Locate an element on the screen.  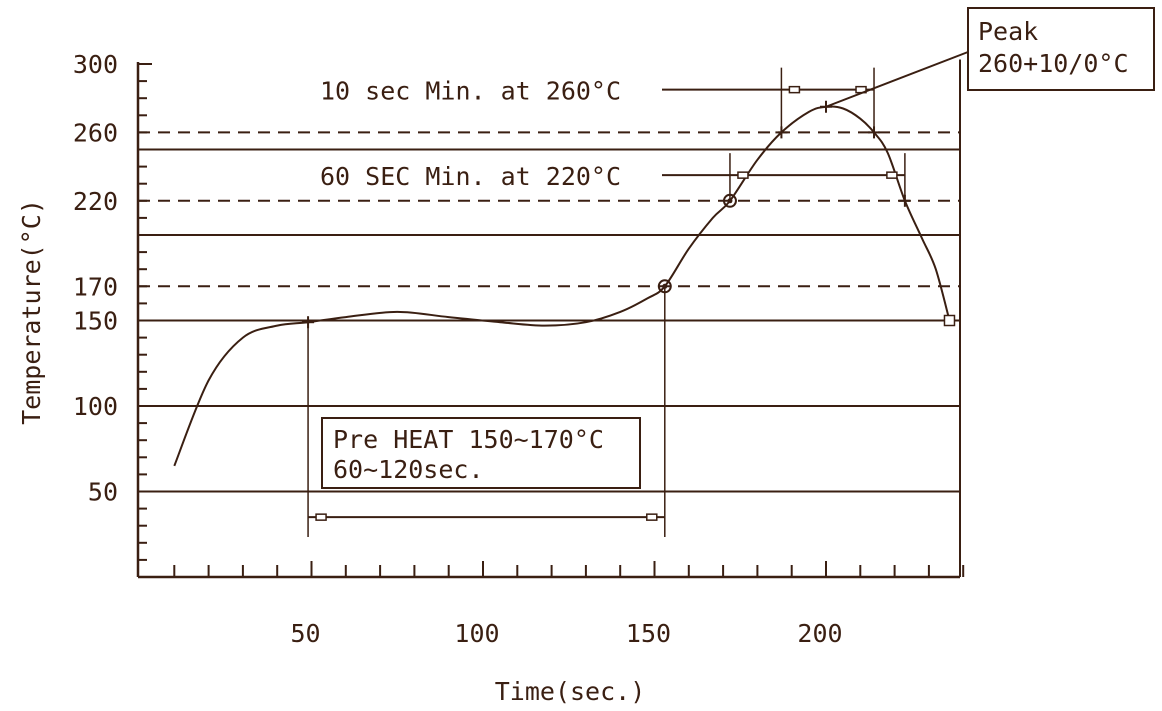
peak-leader is located at coordinates (897, 79).